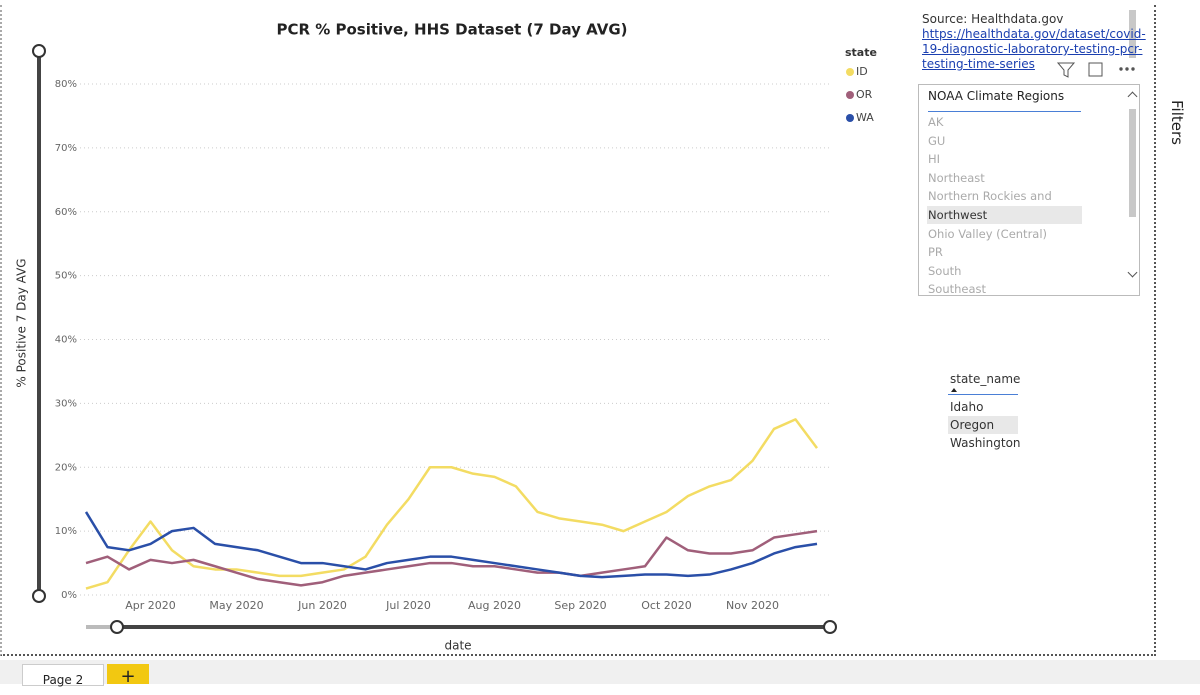 This screenshot has height=695, width=1200. I want to click on slicer-item: Northern Rockies and Plains, so click(990, 205).